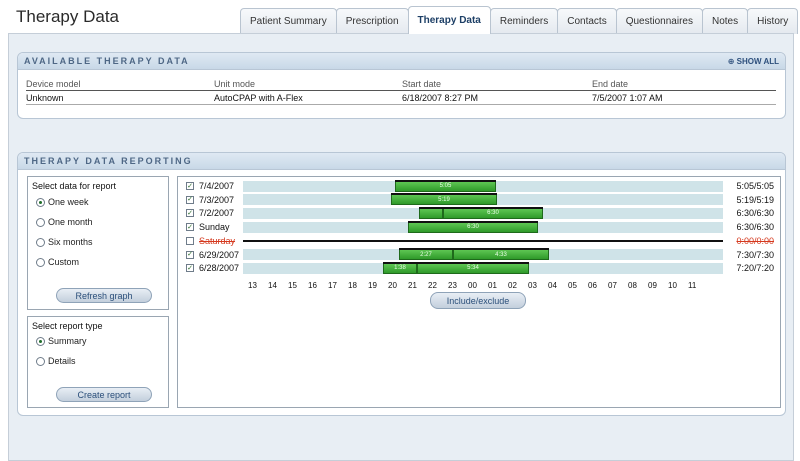  Describe the element at coordinates (332, 285) in the screenshot. I see `hour-tick-label: 17` at that location.